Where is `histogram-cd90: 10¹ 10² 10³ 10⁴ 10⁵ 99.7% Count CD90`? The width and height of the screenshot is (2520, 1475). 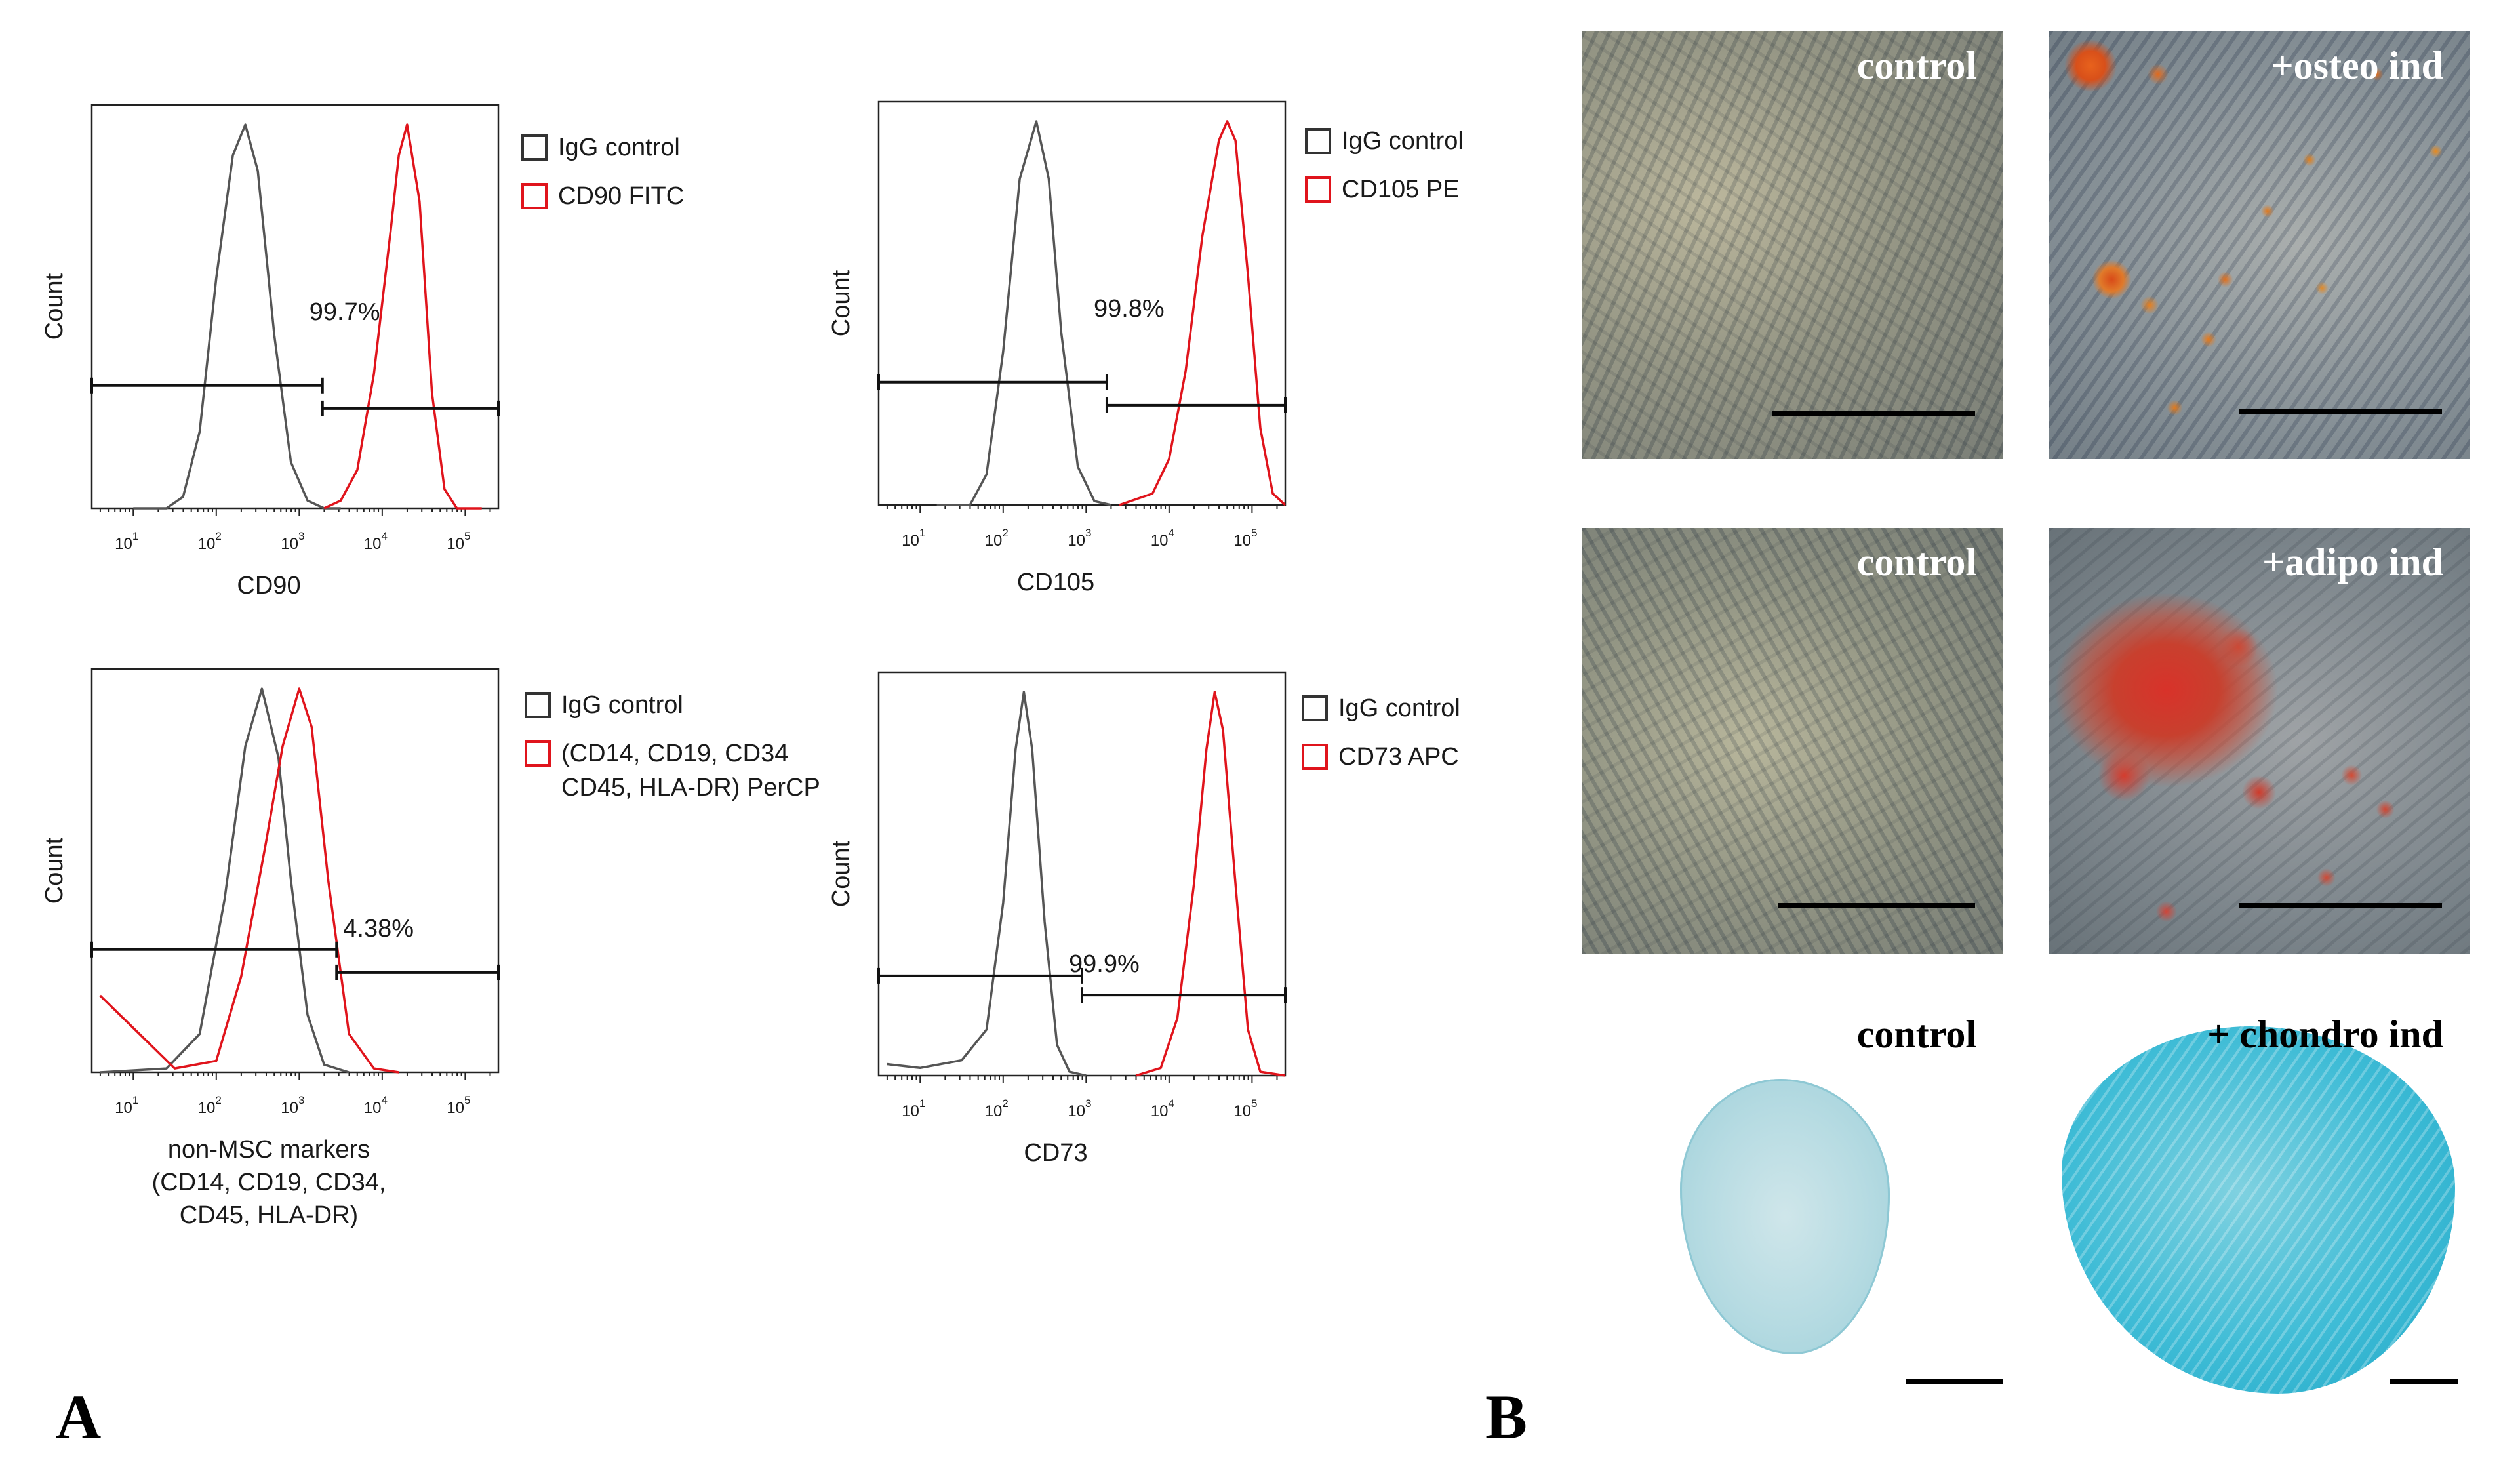 histogram-cd90: 10¹ 10² 10³ 10⁴ 10⁵ 99.7% Count CD90 is located at coordinates (268, 362).